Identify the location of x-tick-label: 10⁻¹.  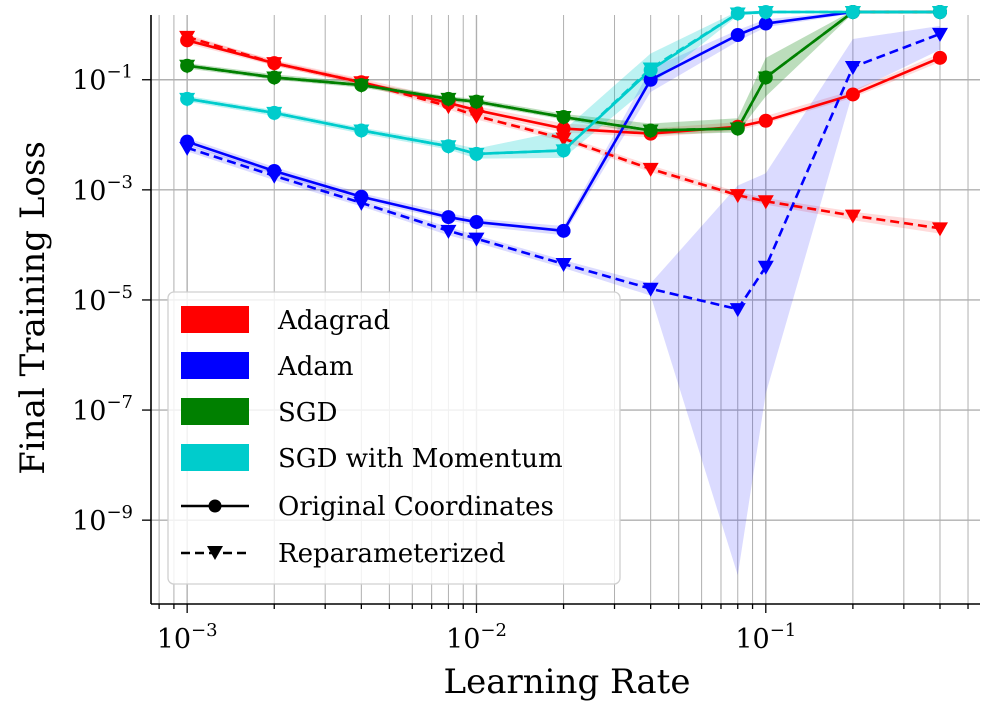
(765, 637).